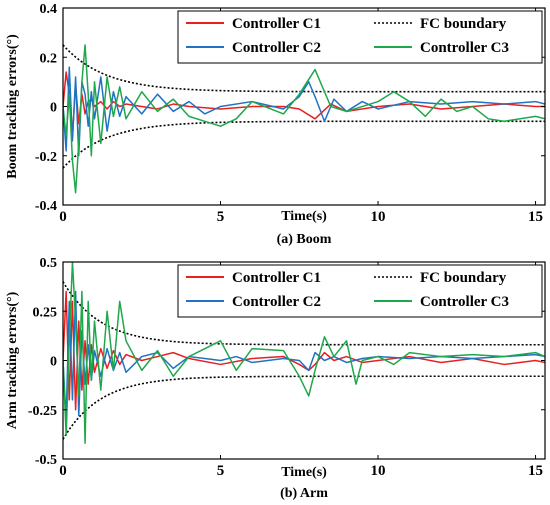 The image size is (550, 505). Describe the element at coordinates (12, 106) in the screenshot. I see `y-axis-label: Boom tracking errors(°)` at that location.